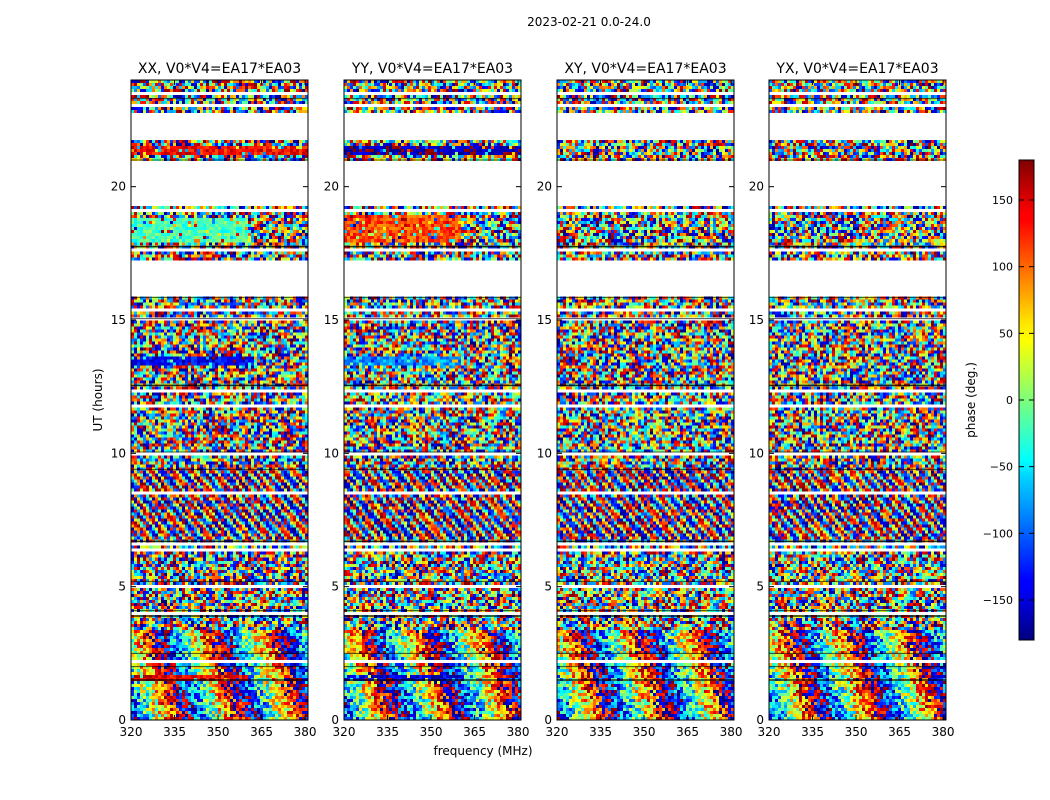  I want to click on colorbar-tick-label: −50, so click(1001, 467).